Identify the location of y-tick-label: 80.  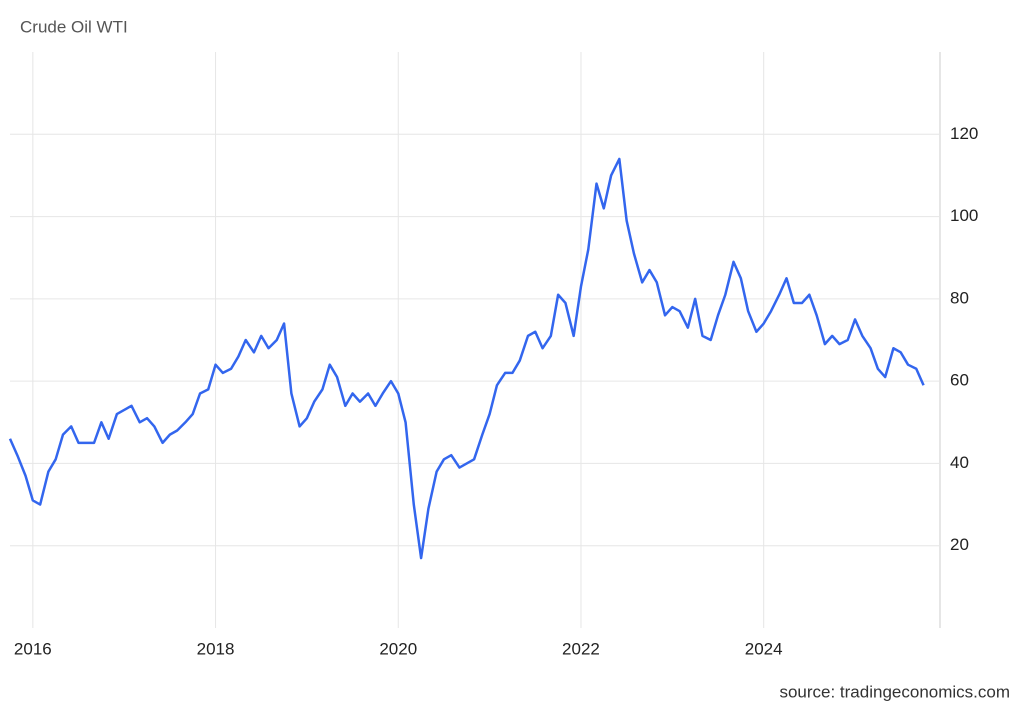
(959, 297).